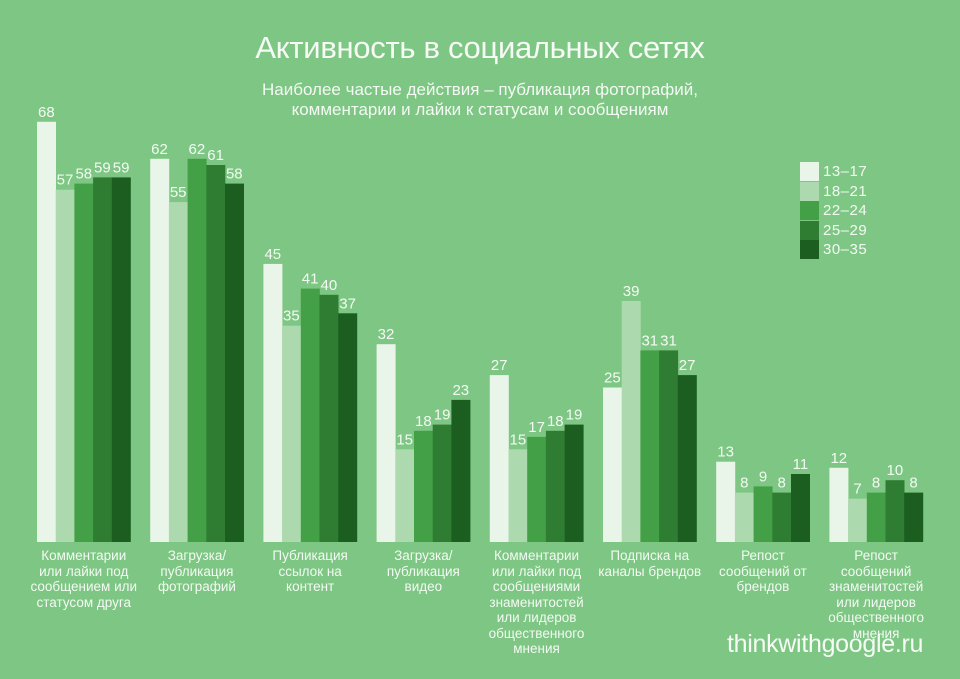  What do you see at coordinates (612, 378) in the screenshot?
I see `data-label: 25` at bounding box center [612, 378].